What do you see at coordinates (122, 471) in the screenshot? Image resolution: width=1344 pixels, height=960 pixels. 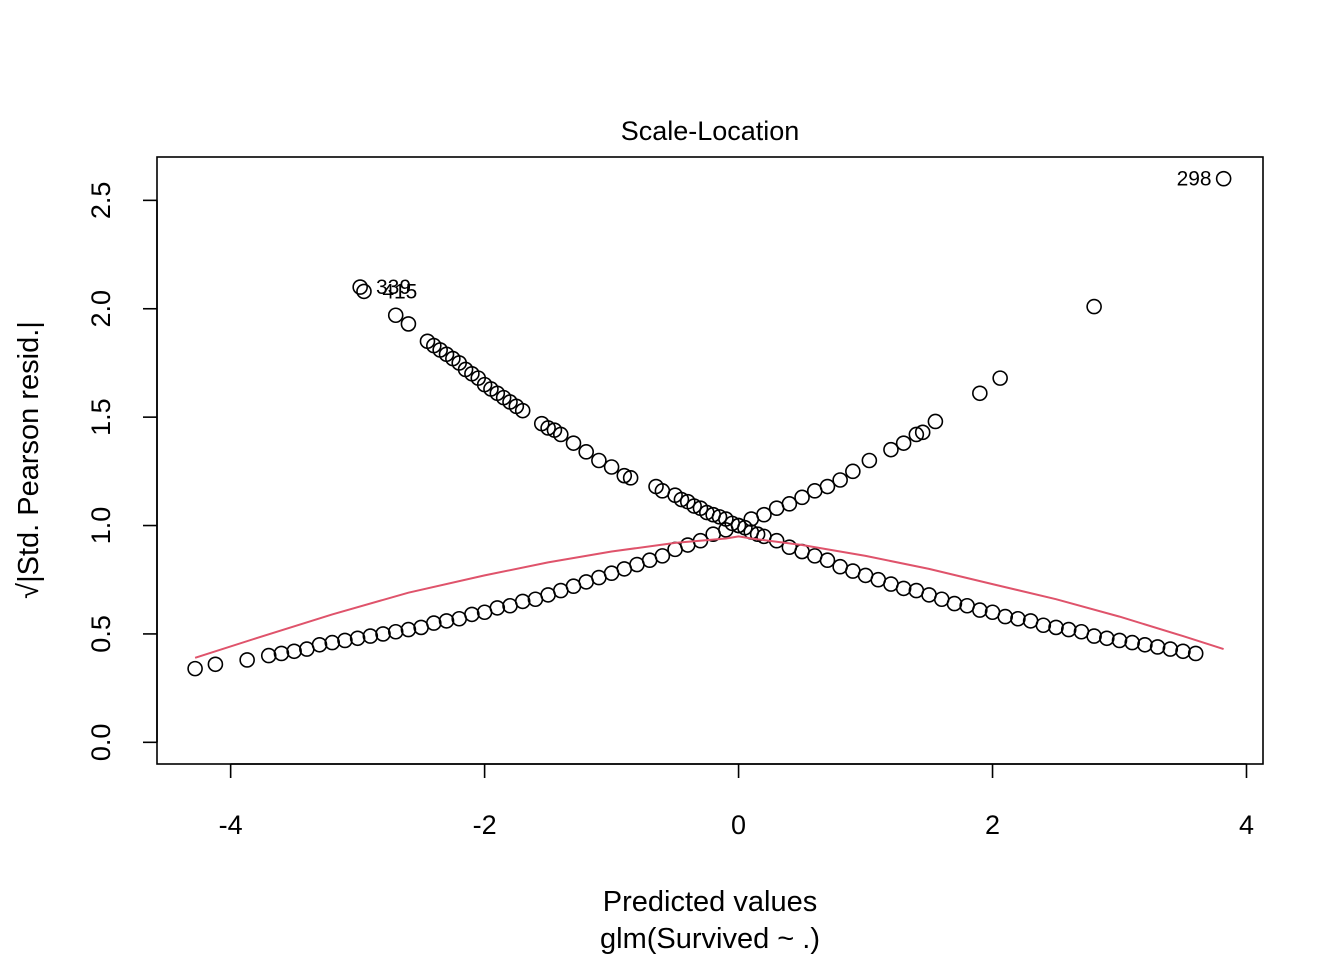 I see `y-axis: 0.0 0.5 1.0 1.5 2.0 2.5` at bounding box center [122, 471].